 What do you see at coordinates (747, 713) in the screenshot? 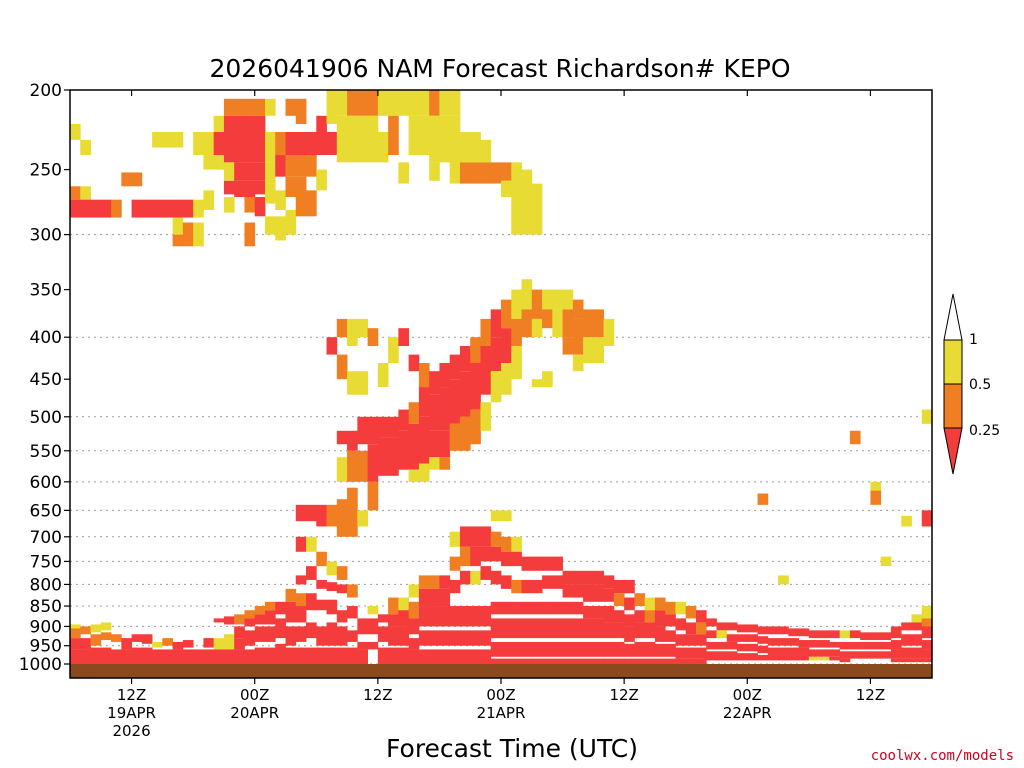
I see `x-tick-label: 22APR` at bounding box center [747, 713].